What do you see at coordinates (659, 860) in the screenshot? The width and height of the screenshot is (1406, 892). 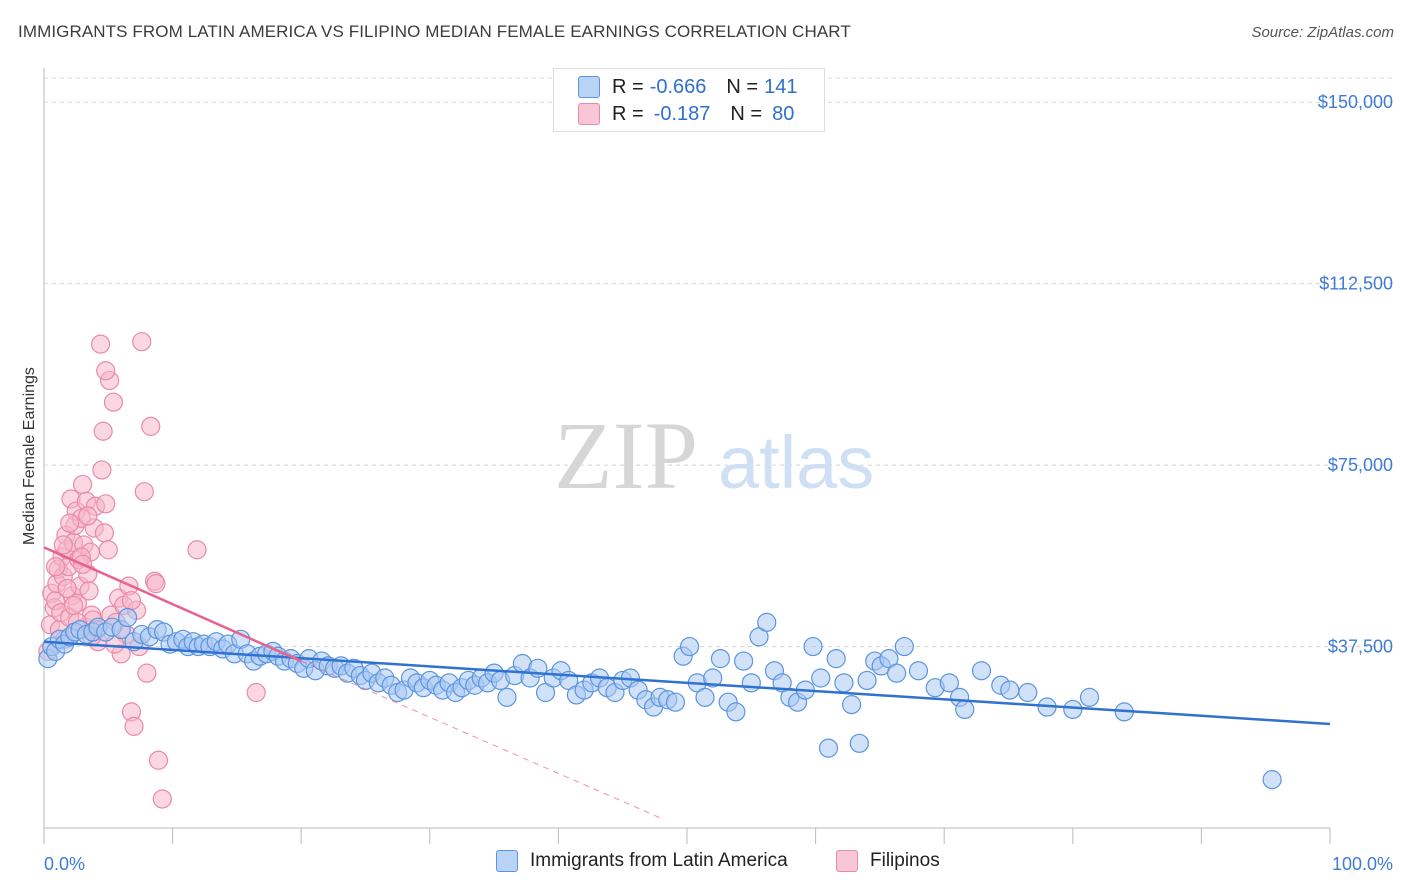 I see `legend-label-latin-america: Immigrants from Latin America` at bounding box center [659, 860].